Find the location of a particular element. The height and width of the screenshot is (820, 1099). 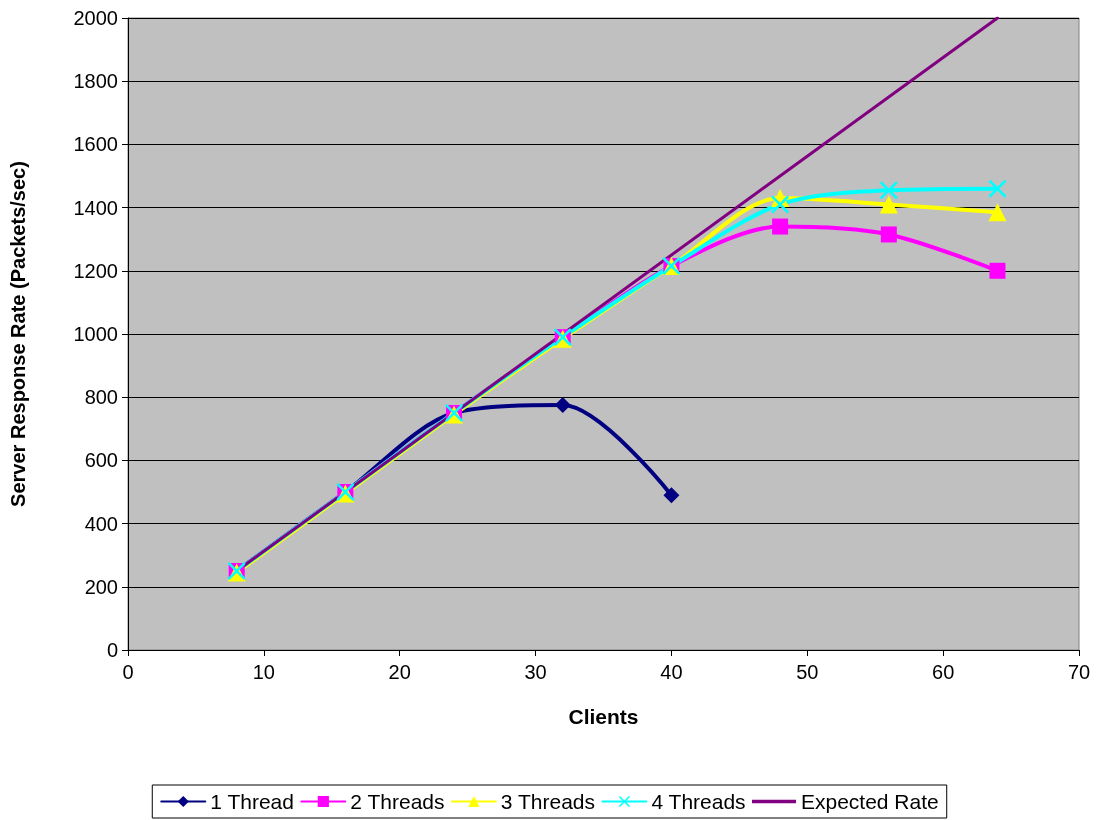

y-tick-label: 200 is located at coordinates (101, 586).